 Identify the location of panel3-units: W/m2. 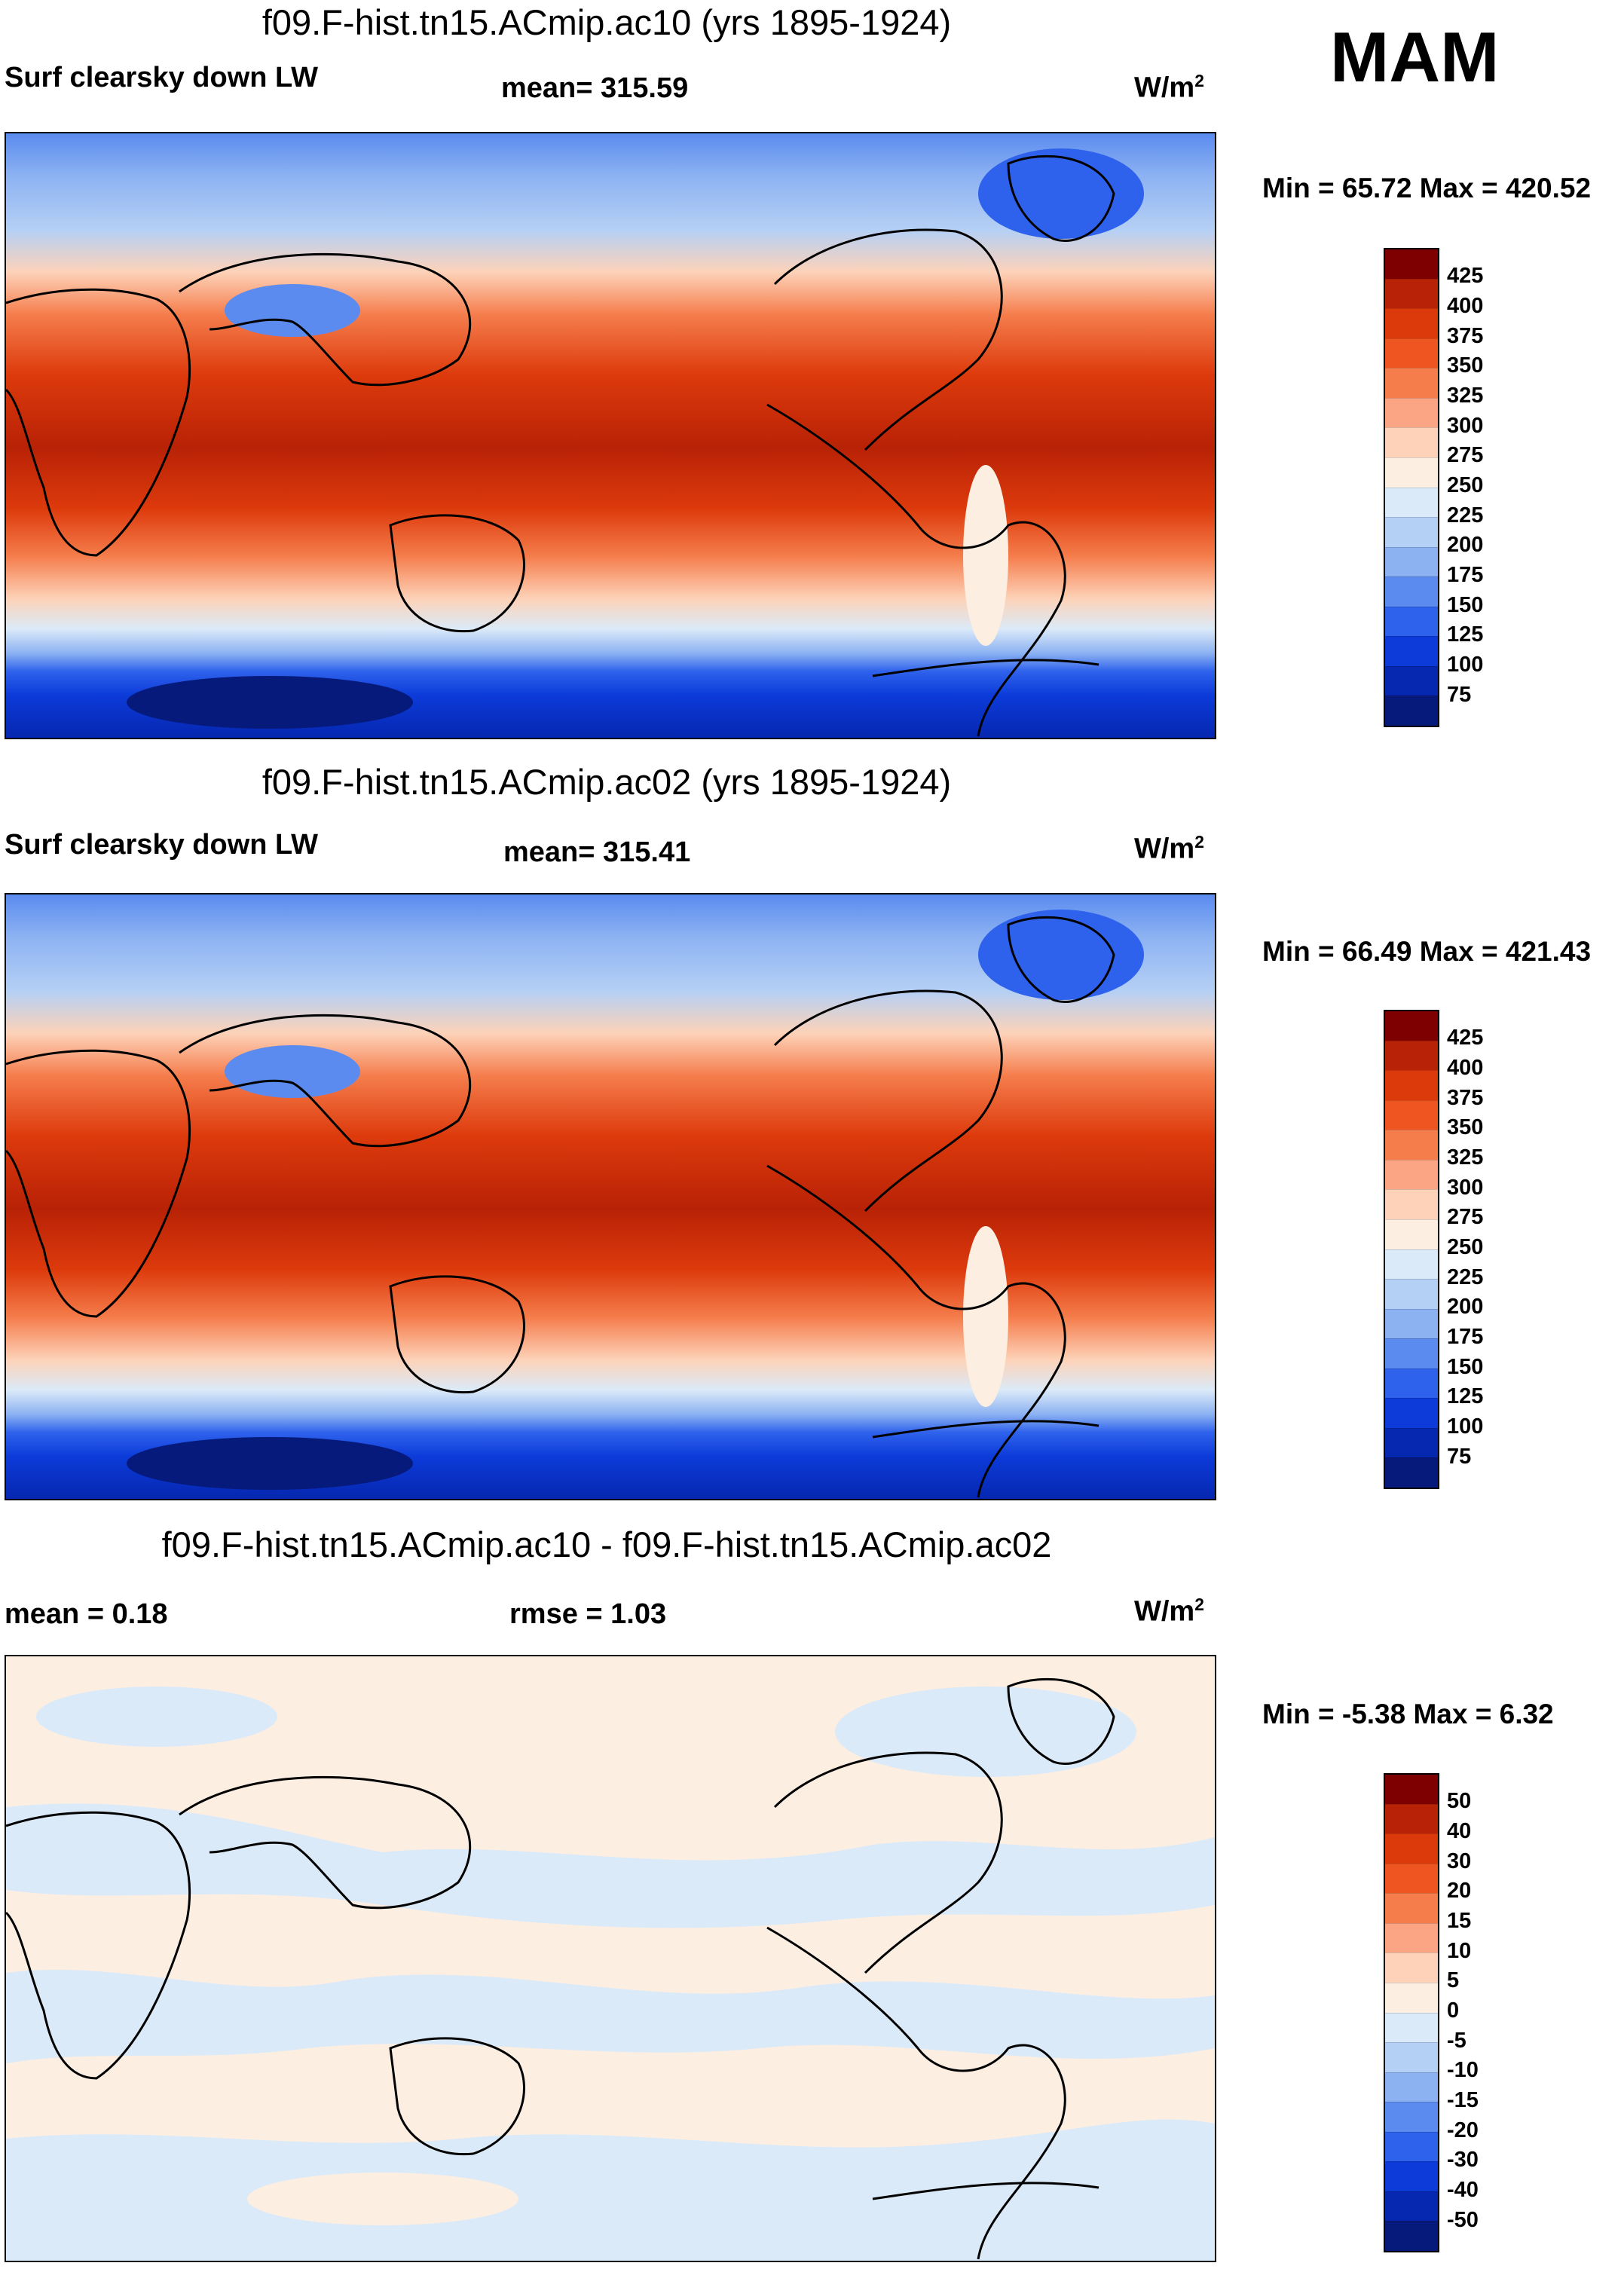
(1169, 1612).